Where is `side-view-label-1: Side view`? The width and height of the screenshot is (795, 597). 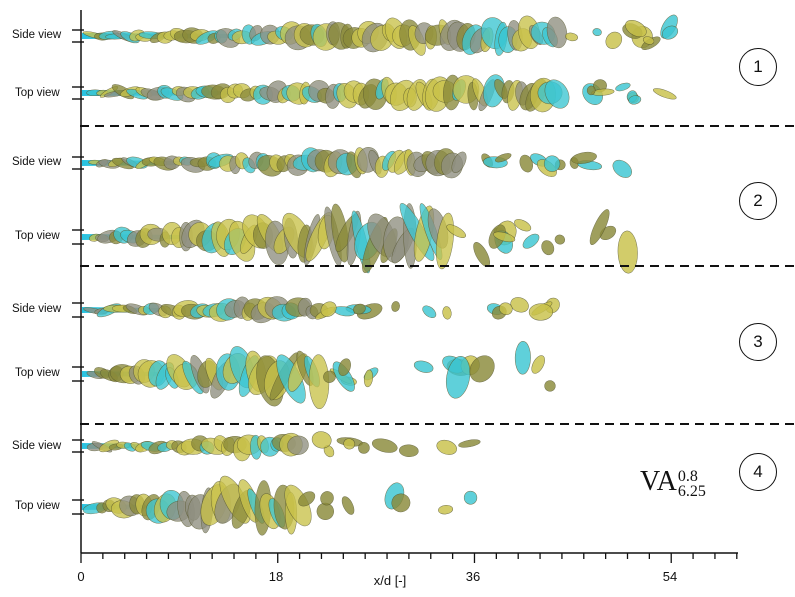 side-view-label-1: Side view is located at coordinates (37, 35).